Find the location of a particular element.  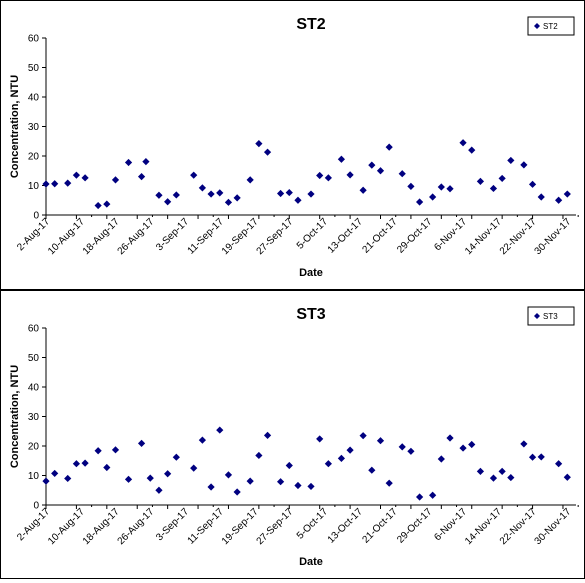

y-tick-label: 60 is located at coordinates (34, 329).